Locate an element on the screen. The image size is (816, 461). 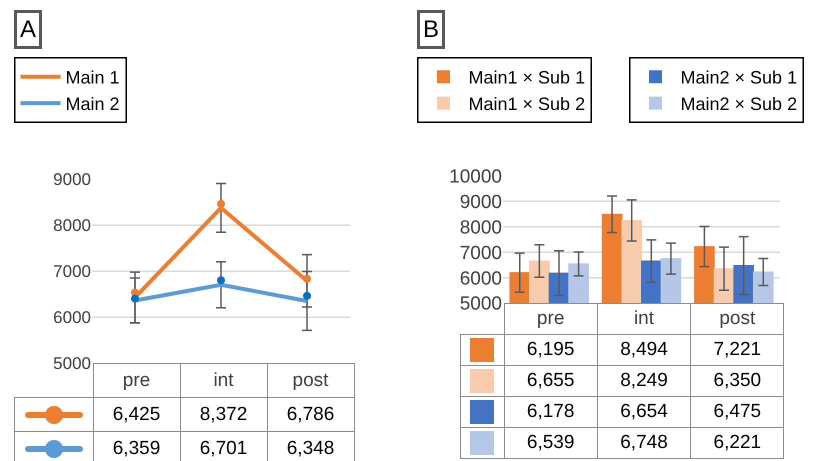
legend-label: Main2 × Sub 1 is located at coordinates (739, 78).